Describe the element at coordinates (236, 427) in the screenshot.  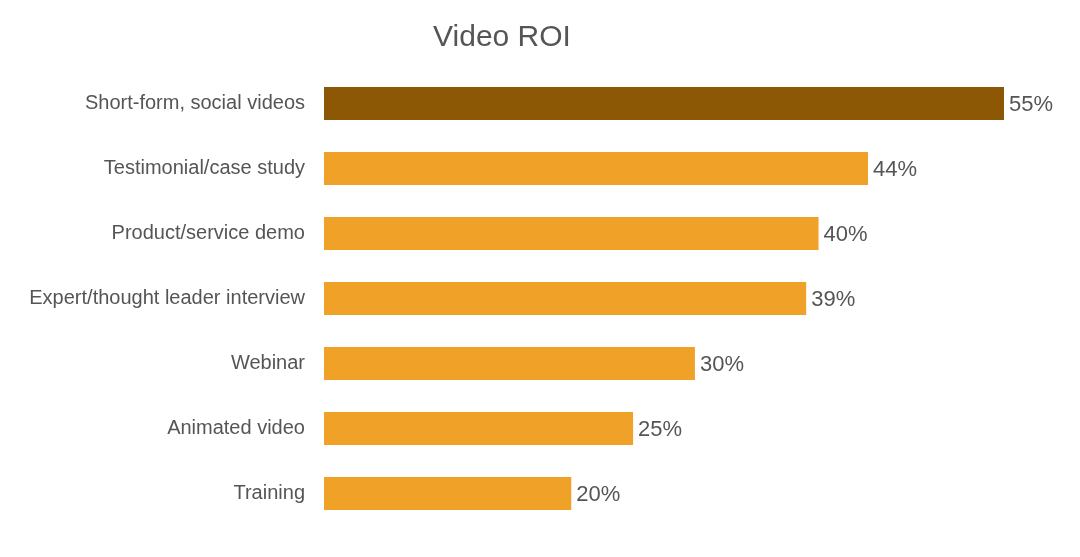
I see `y-tick-label: Animated video` at that location.